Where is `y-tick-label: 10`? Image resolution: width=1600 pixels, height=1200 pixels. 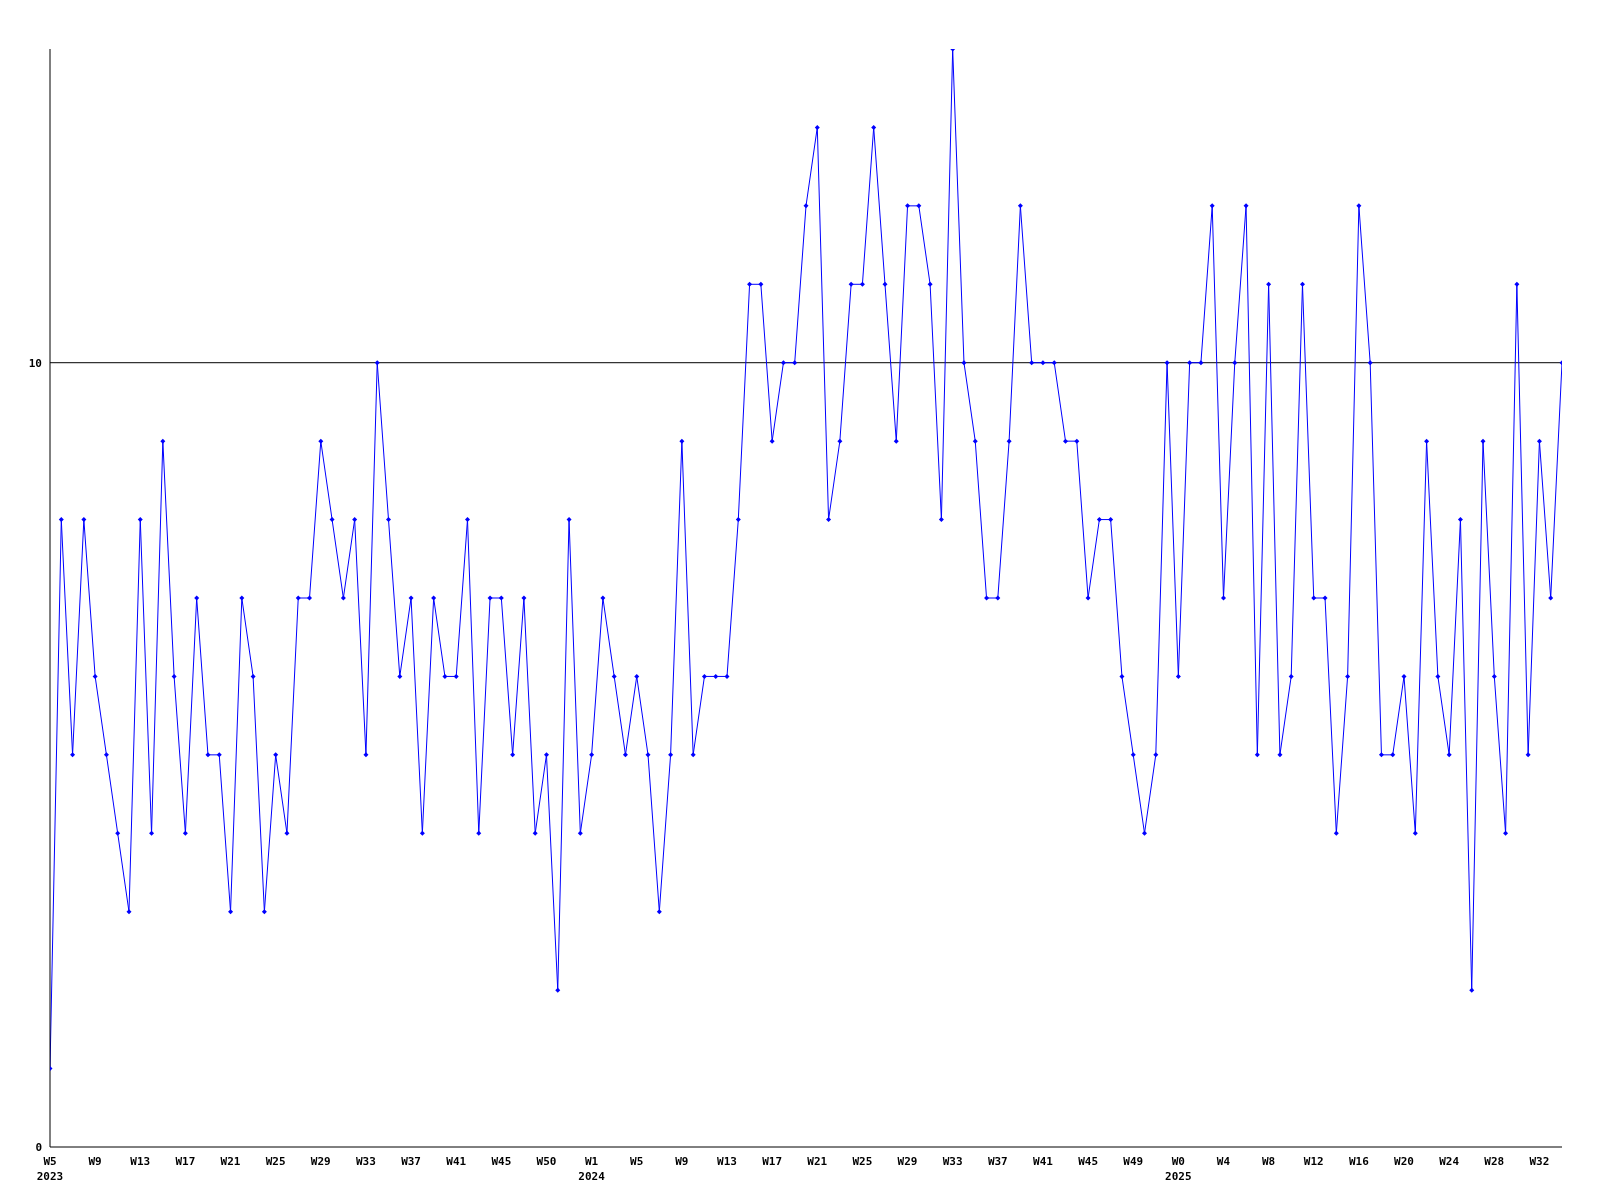 y-tick-label: 10 is located at coordinates (35, 363).